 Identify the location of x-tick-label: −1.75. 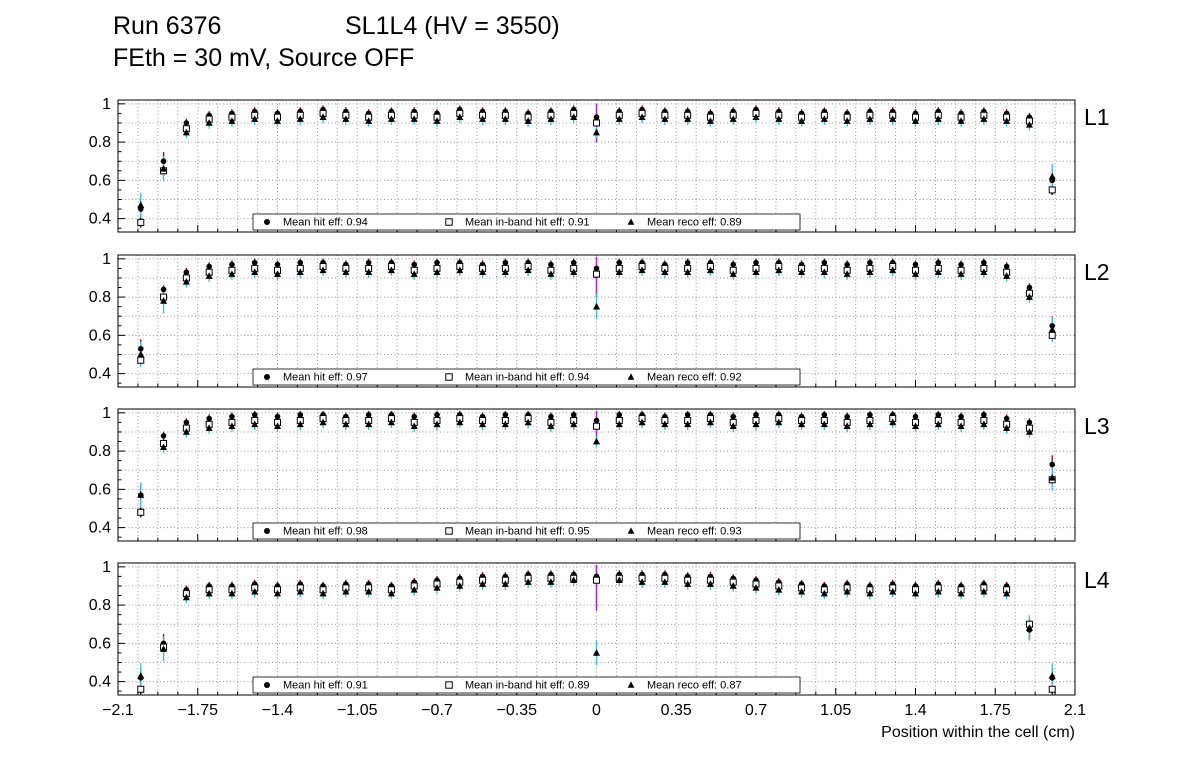
(198, 710).